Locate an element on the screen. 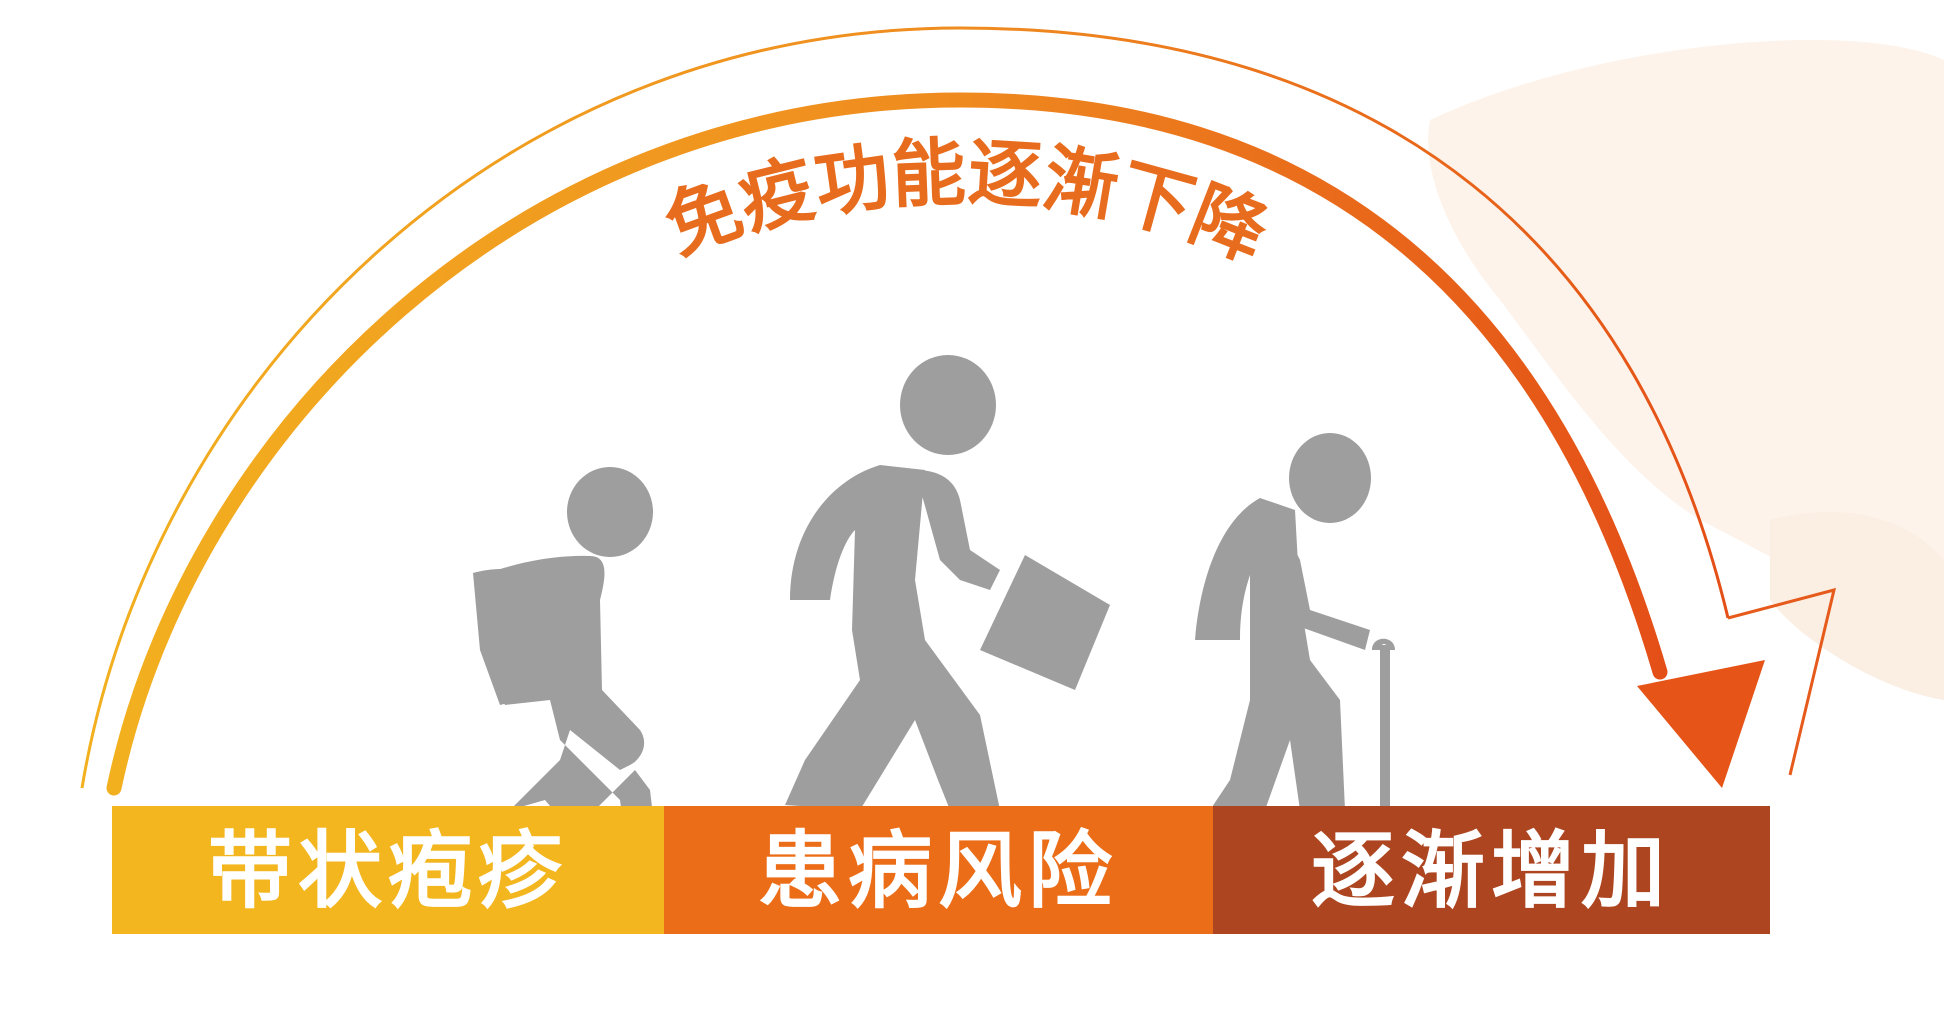  adult-with-briefcase-icon is located at coordinates (947, 582).